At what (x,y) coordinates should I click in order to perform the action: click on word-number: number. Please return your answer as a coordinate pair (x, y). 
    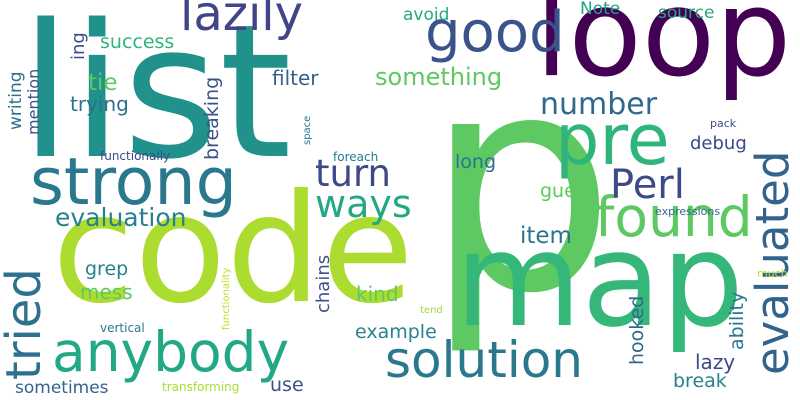
    Looking at the image, I should click on (599, 104).